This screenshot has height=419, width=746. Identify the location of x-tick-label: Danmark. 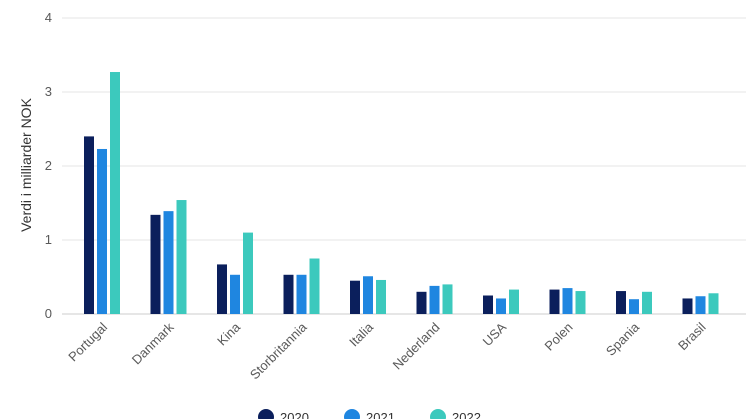
(153, 343).